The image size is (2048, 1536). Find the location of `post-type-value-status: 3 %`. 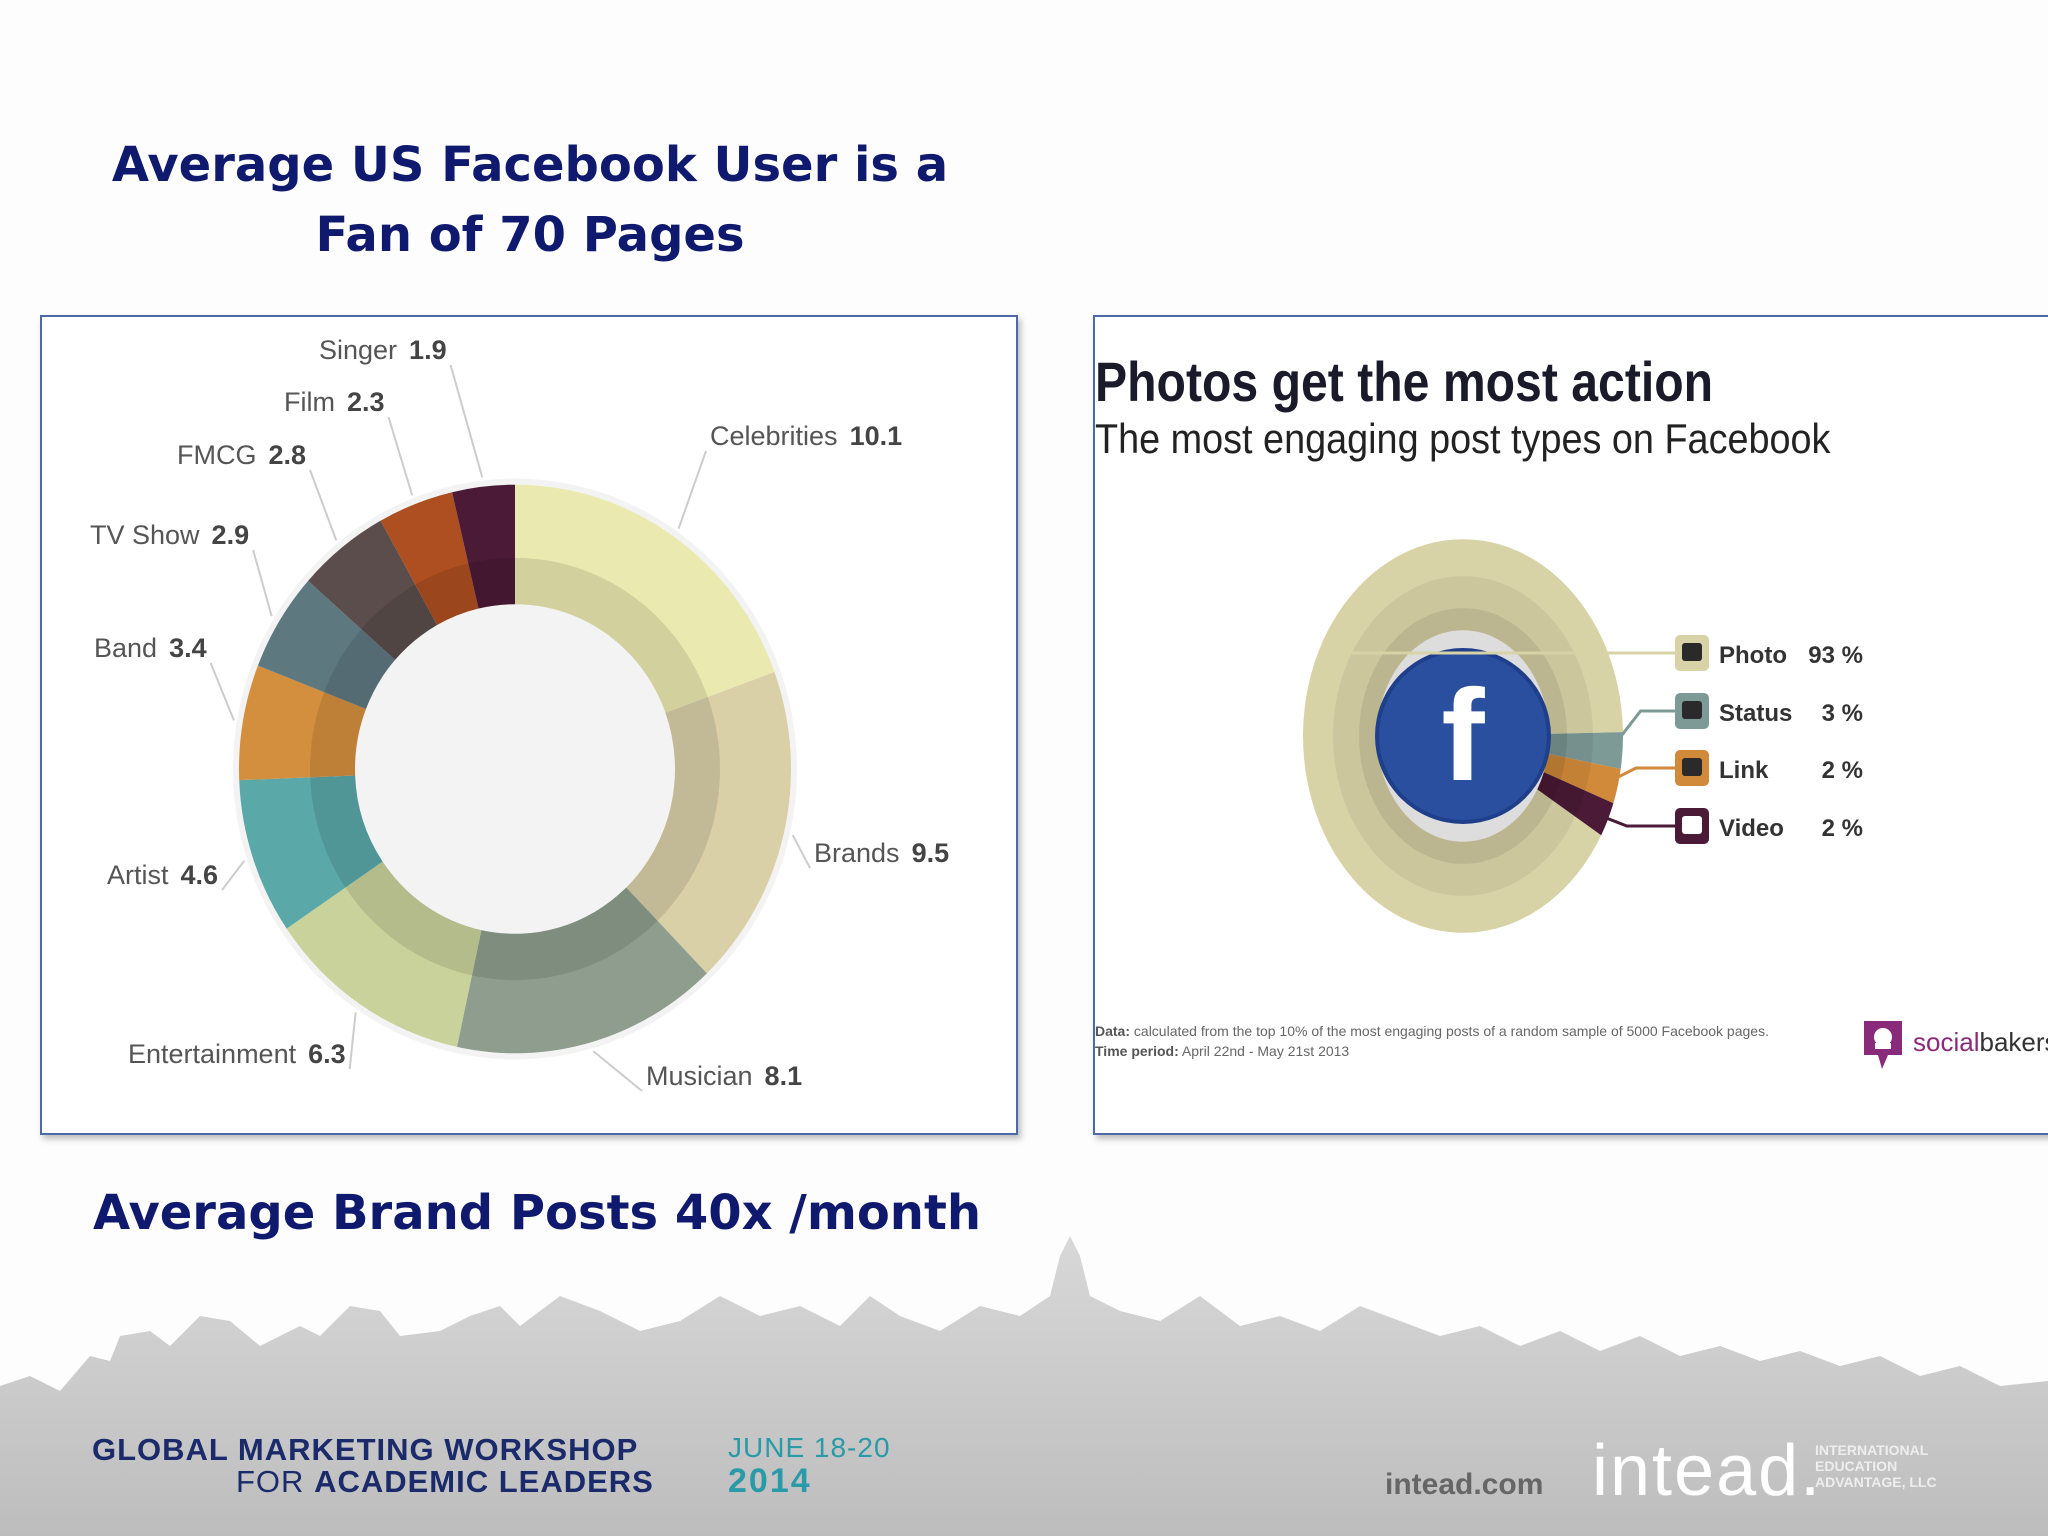

post-type-value-status: 3 % is located at coordinates (1842, 713).